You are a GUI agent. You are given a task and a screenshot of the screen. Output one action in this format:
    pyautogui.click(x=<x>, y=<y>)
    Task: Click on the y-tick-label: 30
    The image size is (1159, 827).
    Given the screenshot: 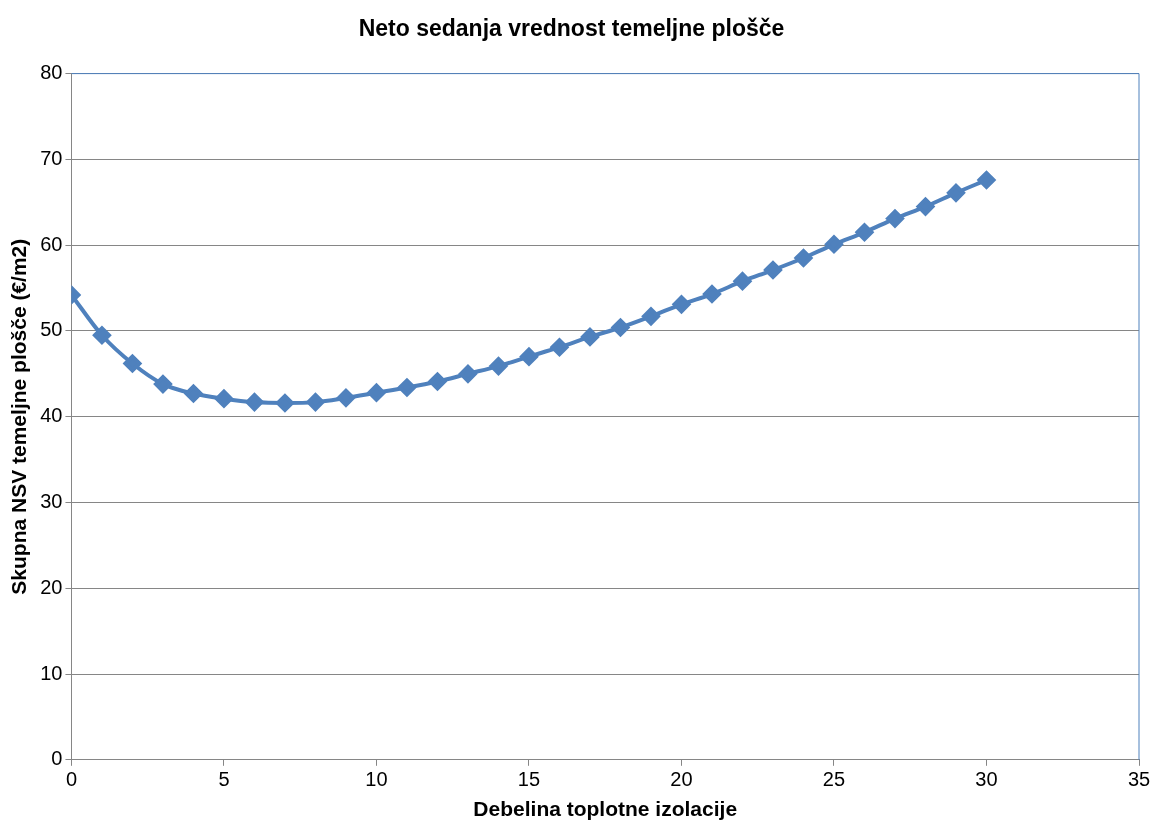 What is the action you would take?
    pyautogui.click(x=51, y=500)
    